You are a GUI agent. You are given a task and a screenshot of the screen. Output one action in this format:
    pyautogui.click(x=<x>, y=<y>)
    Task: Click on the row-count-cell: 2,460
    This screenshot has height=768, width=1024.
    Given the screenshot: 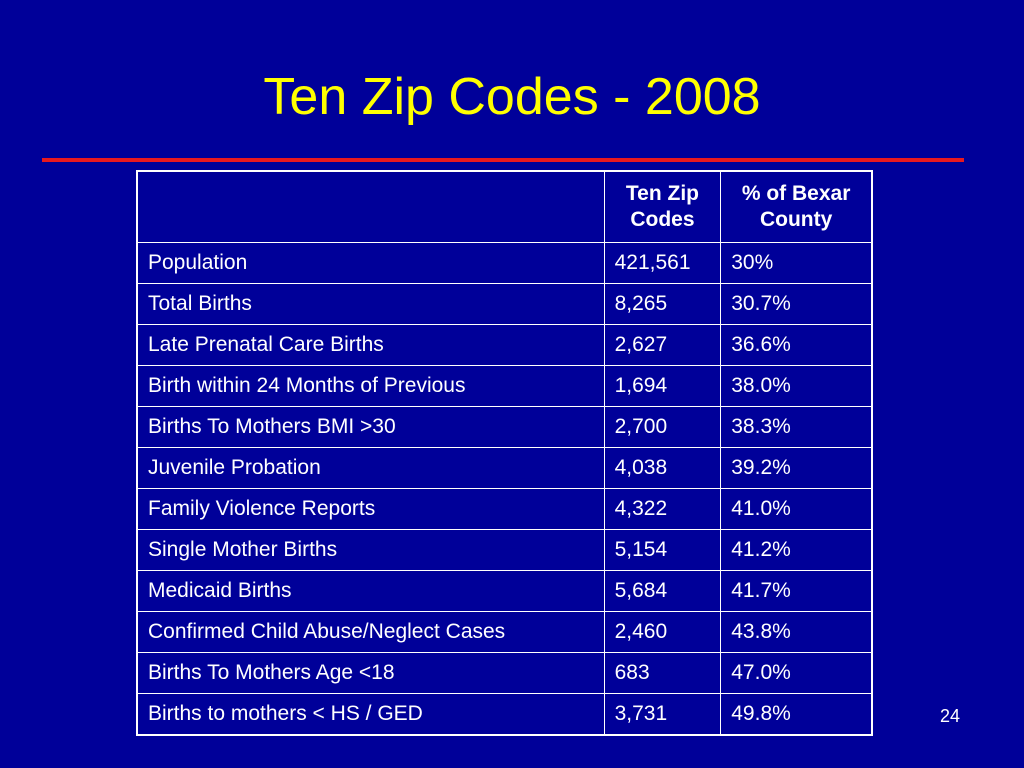 What is the action you would take?
    pyautogui.click(x=662, y=632)
    